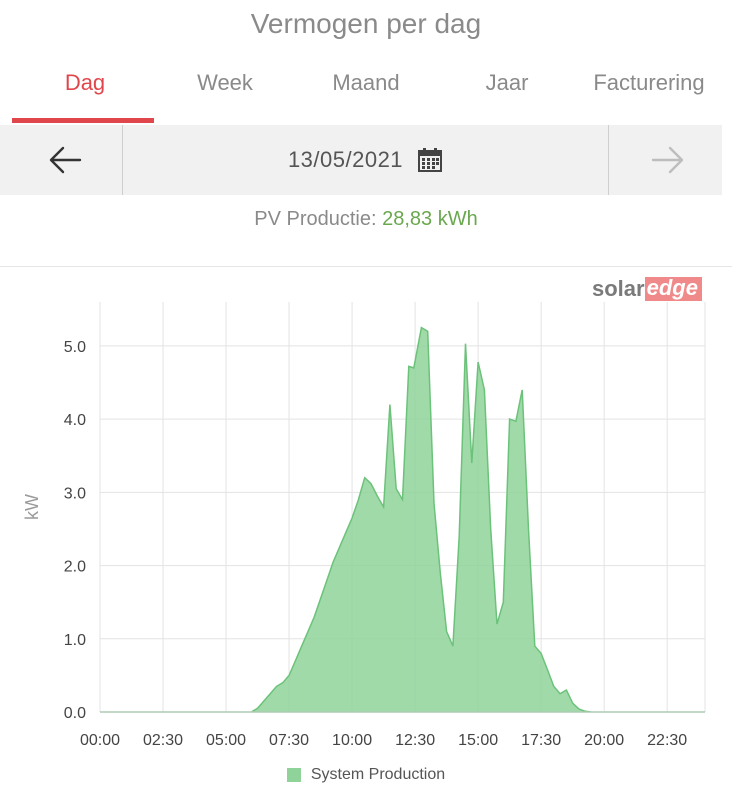 This screenshot has width=732, height=800. I want to click on y-tick-label: 4.0, so click(75, 420).